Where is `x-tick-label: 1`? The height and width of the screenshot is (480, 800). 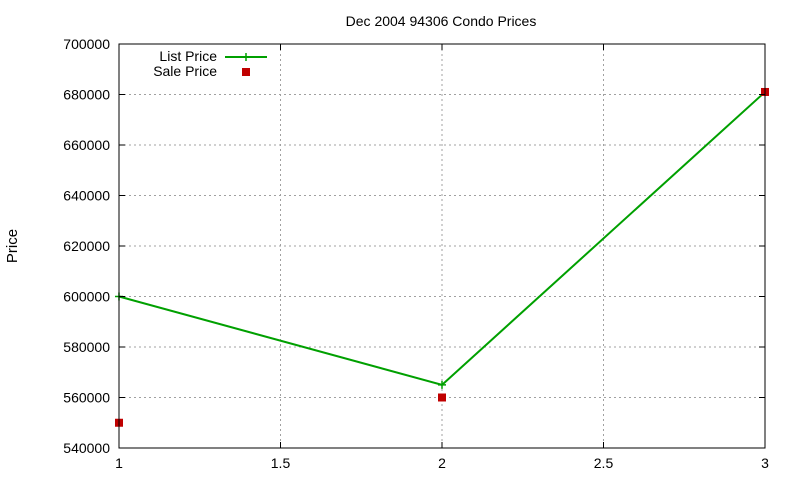
x-tick-label: 1 is located at coordinates (119, 463).